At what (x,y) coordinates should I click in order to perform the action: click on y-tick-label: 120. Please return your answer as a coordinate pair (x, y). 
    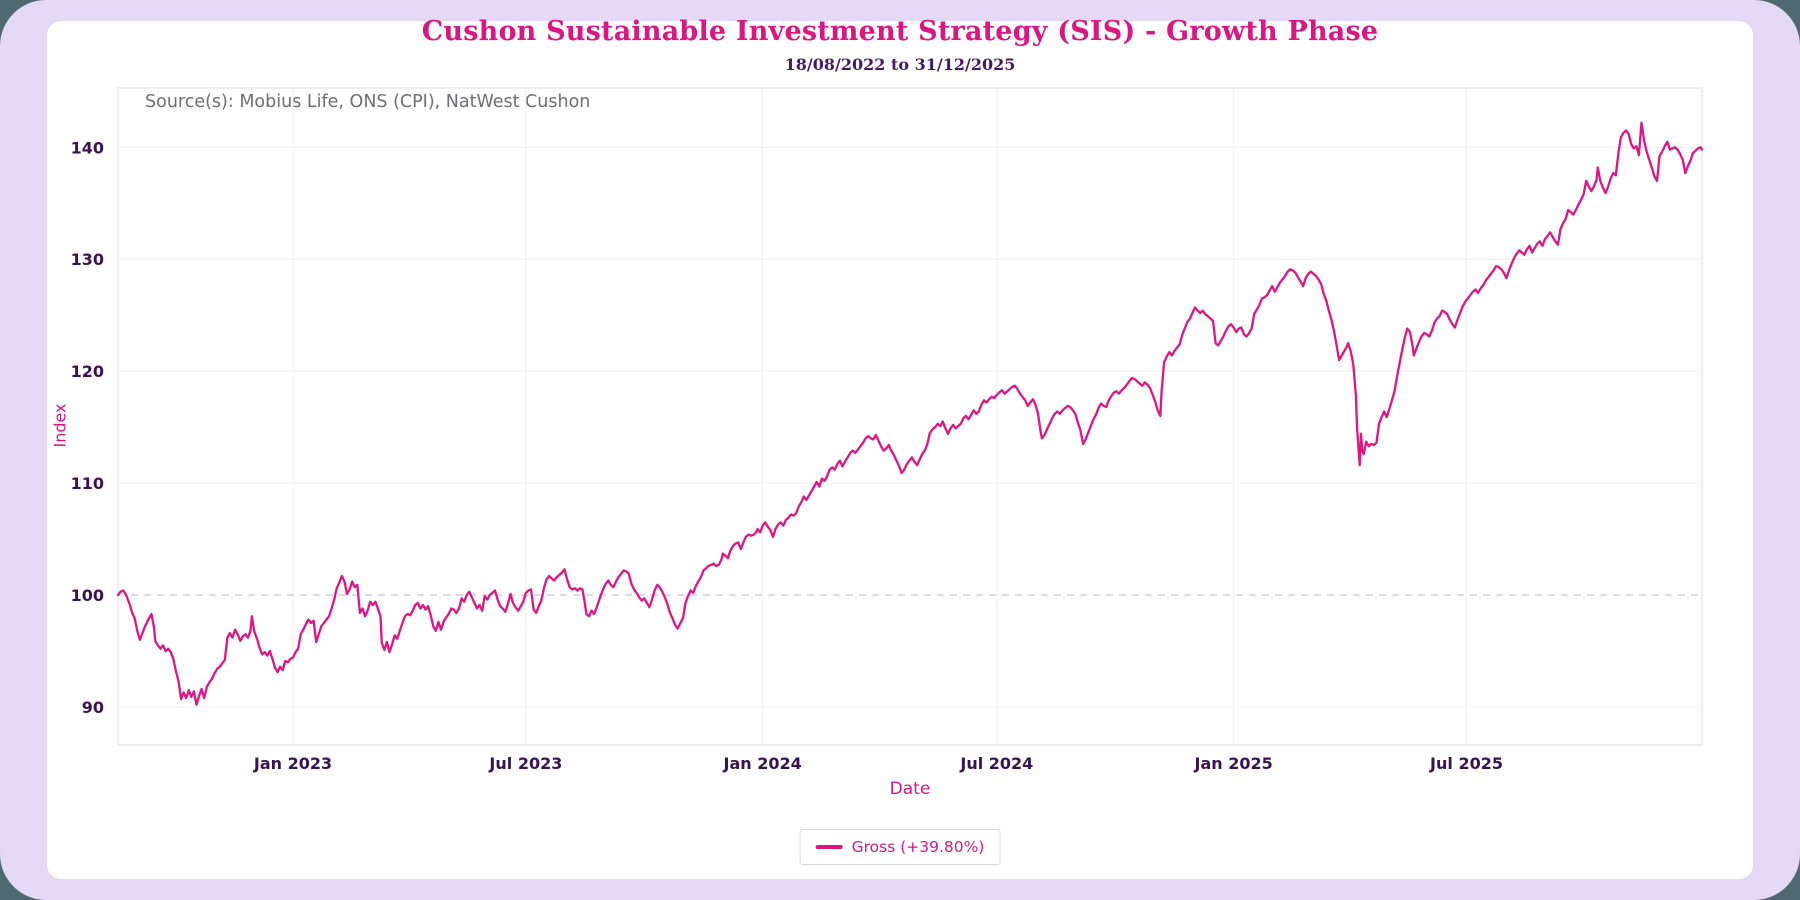
    Looking at the image, I should click on (87, 371).